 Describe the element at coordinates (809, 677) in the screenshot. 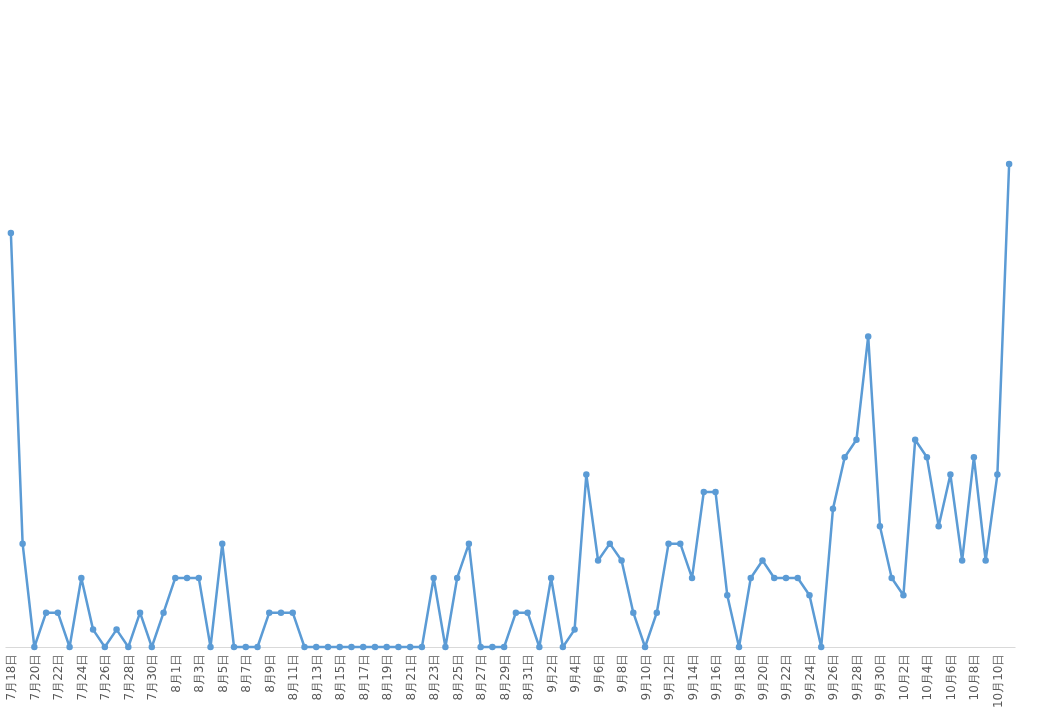

I see `x-tick-label: 9月24日` at that location.